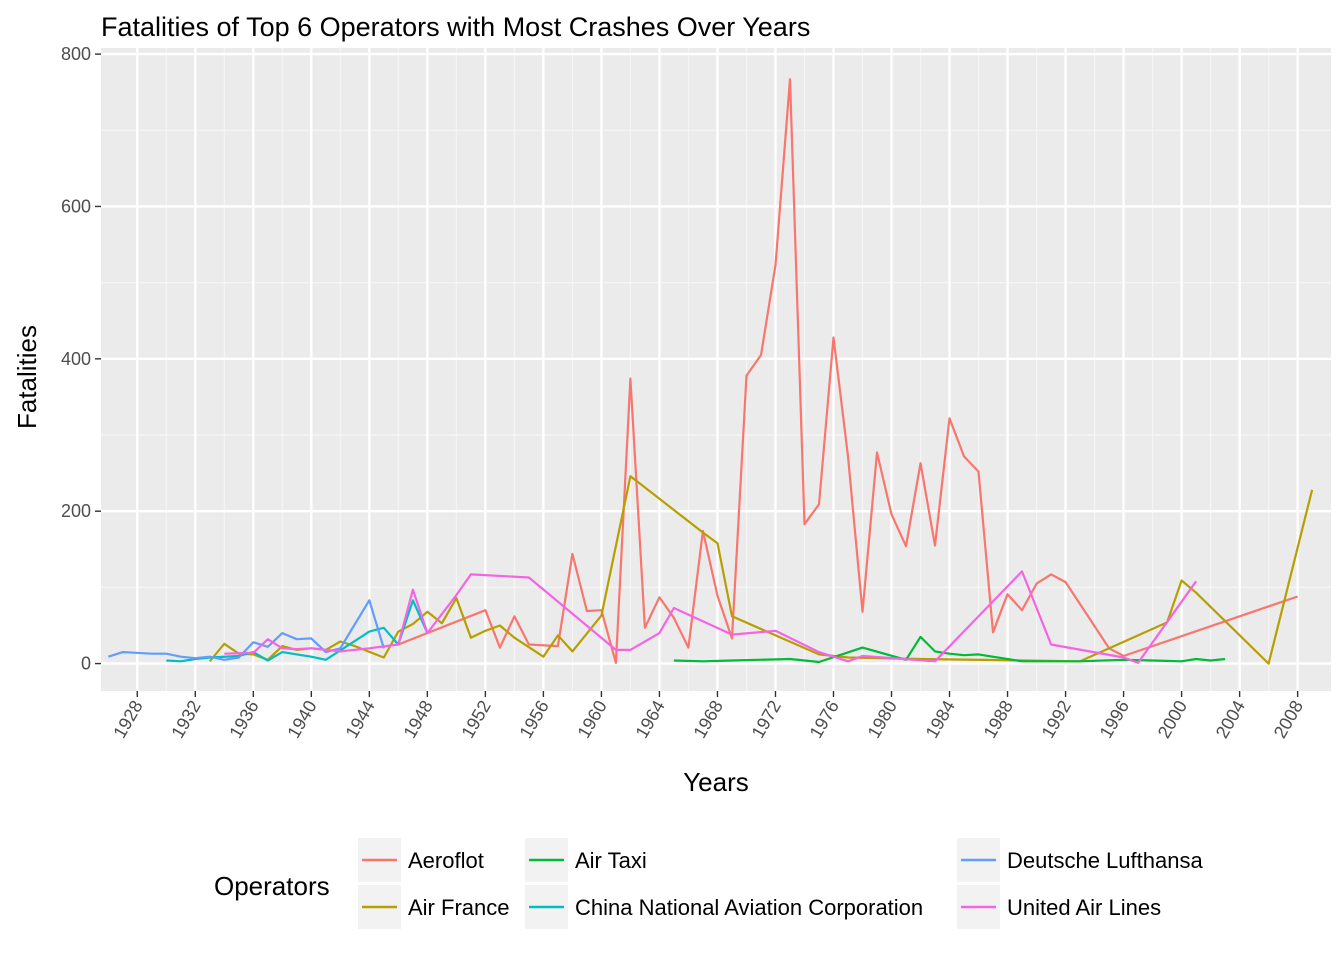 The image size is (1344, 960). I want to click on x-tick-label: 1940, so click(301, 719).